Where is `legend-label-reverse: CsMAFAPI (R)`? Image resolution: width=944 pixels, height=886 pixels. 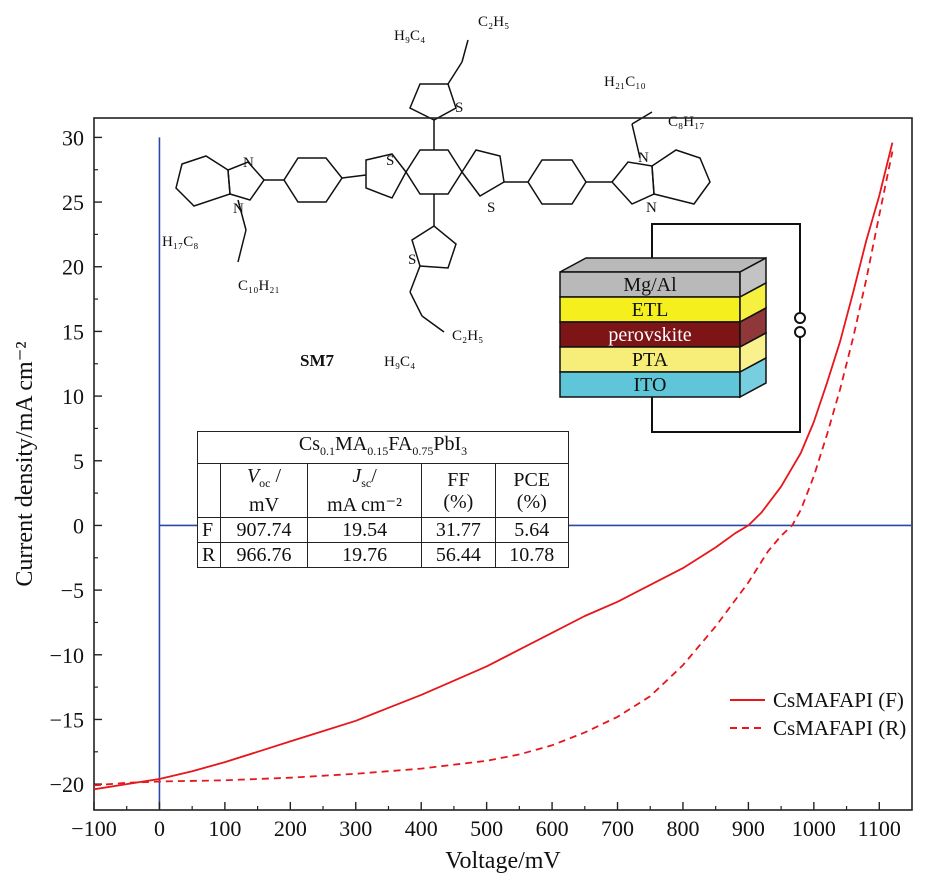 legend-label-reverse: CsMAFAPI (R) is located at coordinates (839, 728).